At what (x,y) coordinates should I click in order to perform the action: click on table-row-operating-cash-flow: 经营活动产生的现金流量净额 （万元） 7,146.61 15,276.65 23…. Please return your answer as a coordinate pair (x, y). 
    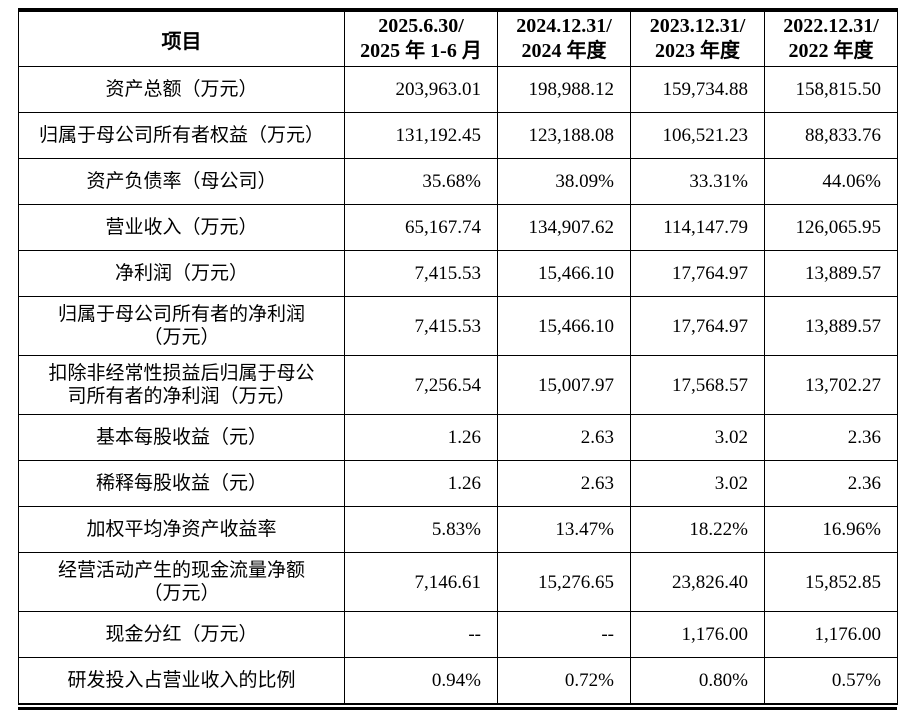
    Looking at the image, I should click on (458, 582).